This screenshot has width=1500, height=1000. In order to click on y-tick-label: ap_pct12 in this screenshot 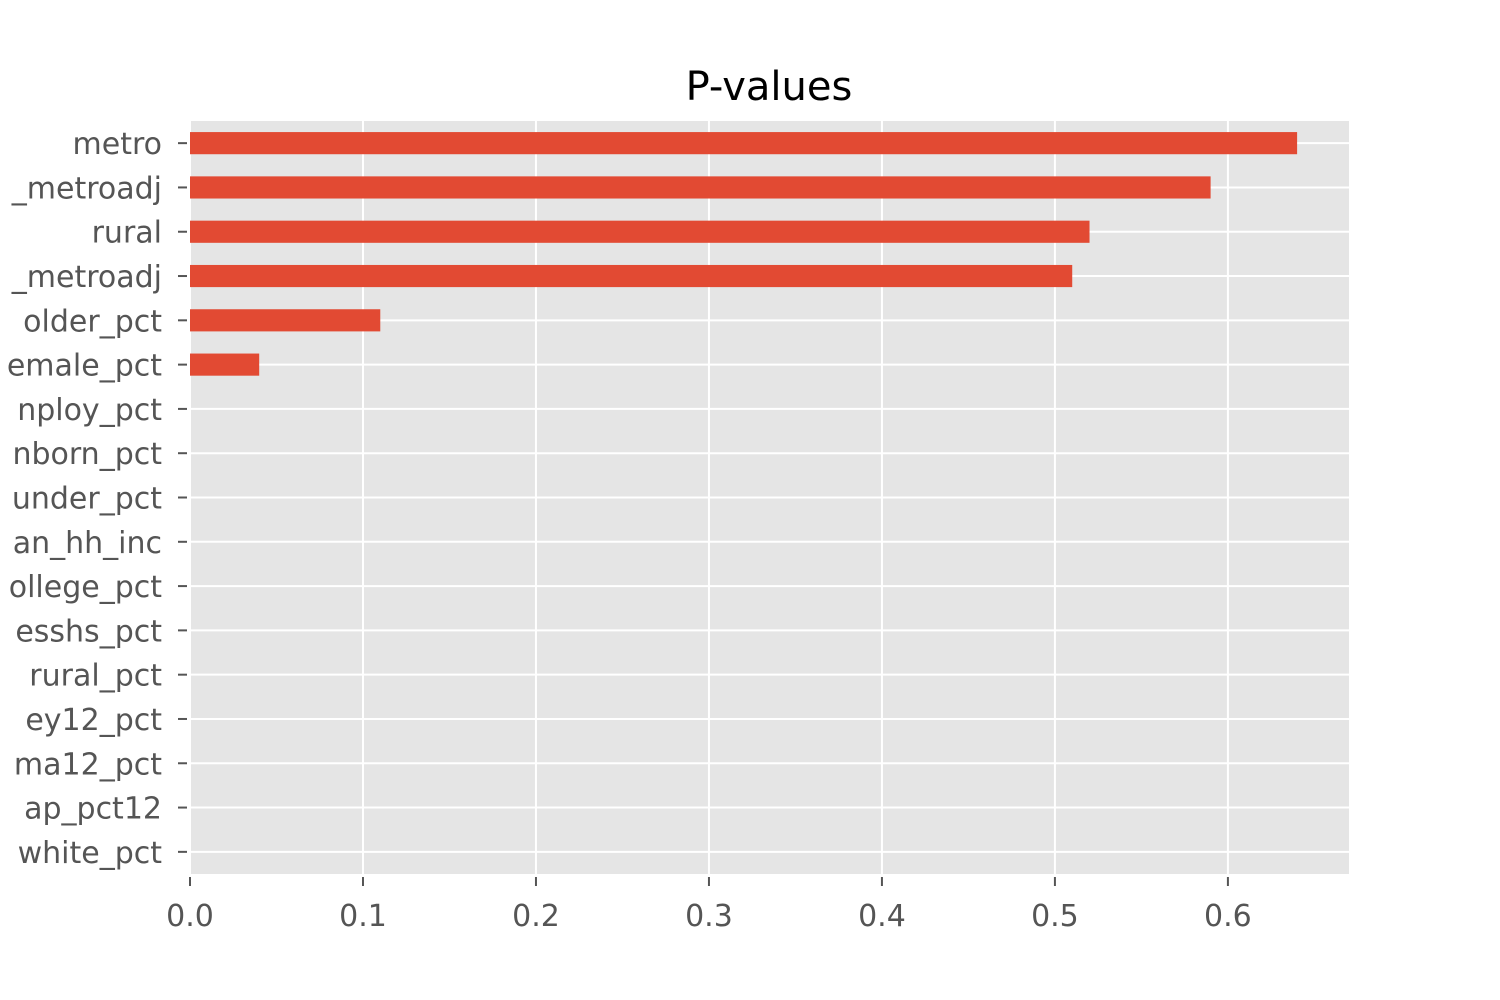, I will do `click(93, 809)`.